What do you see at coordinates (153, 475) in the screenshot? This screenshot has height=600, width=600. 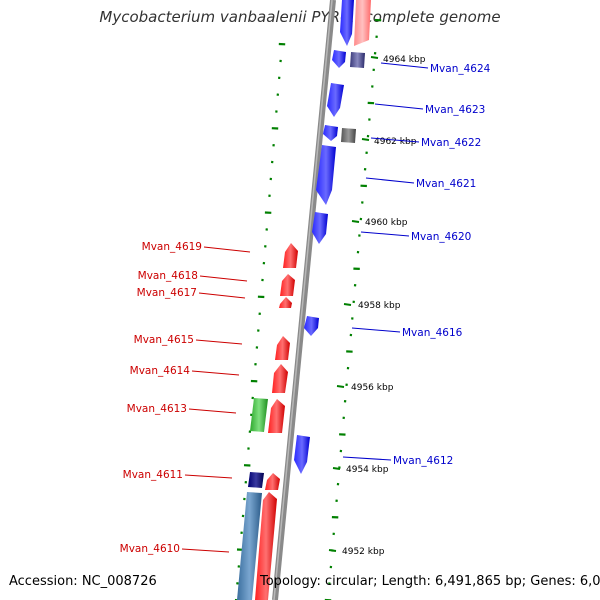 I see `gene-label: Mvan_4611` at bounding box center [153, 475].